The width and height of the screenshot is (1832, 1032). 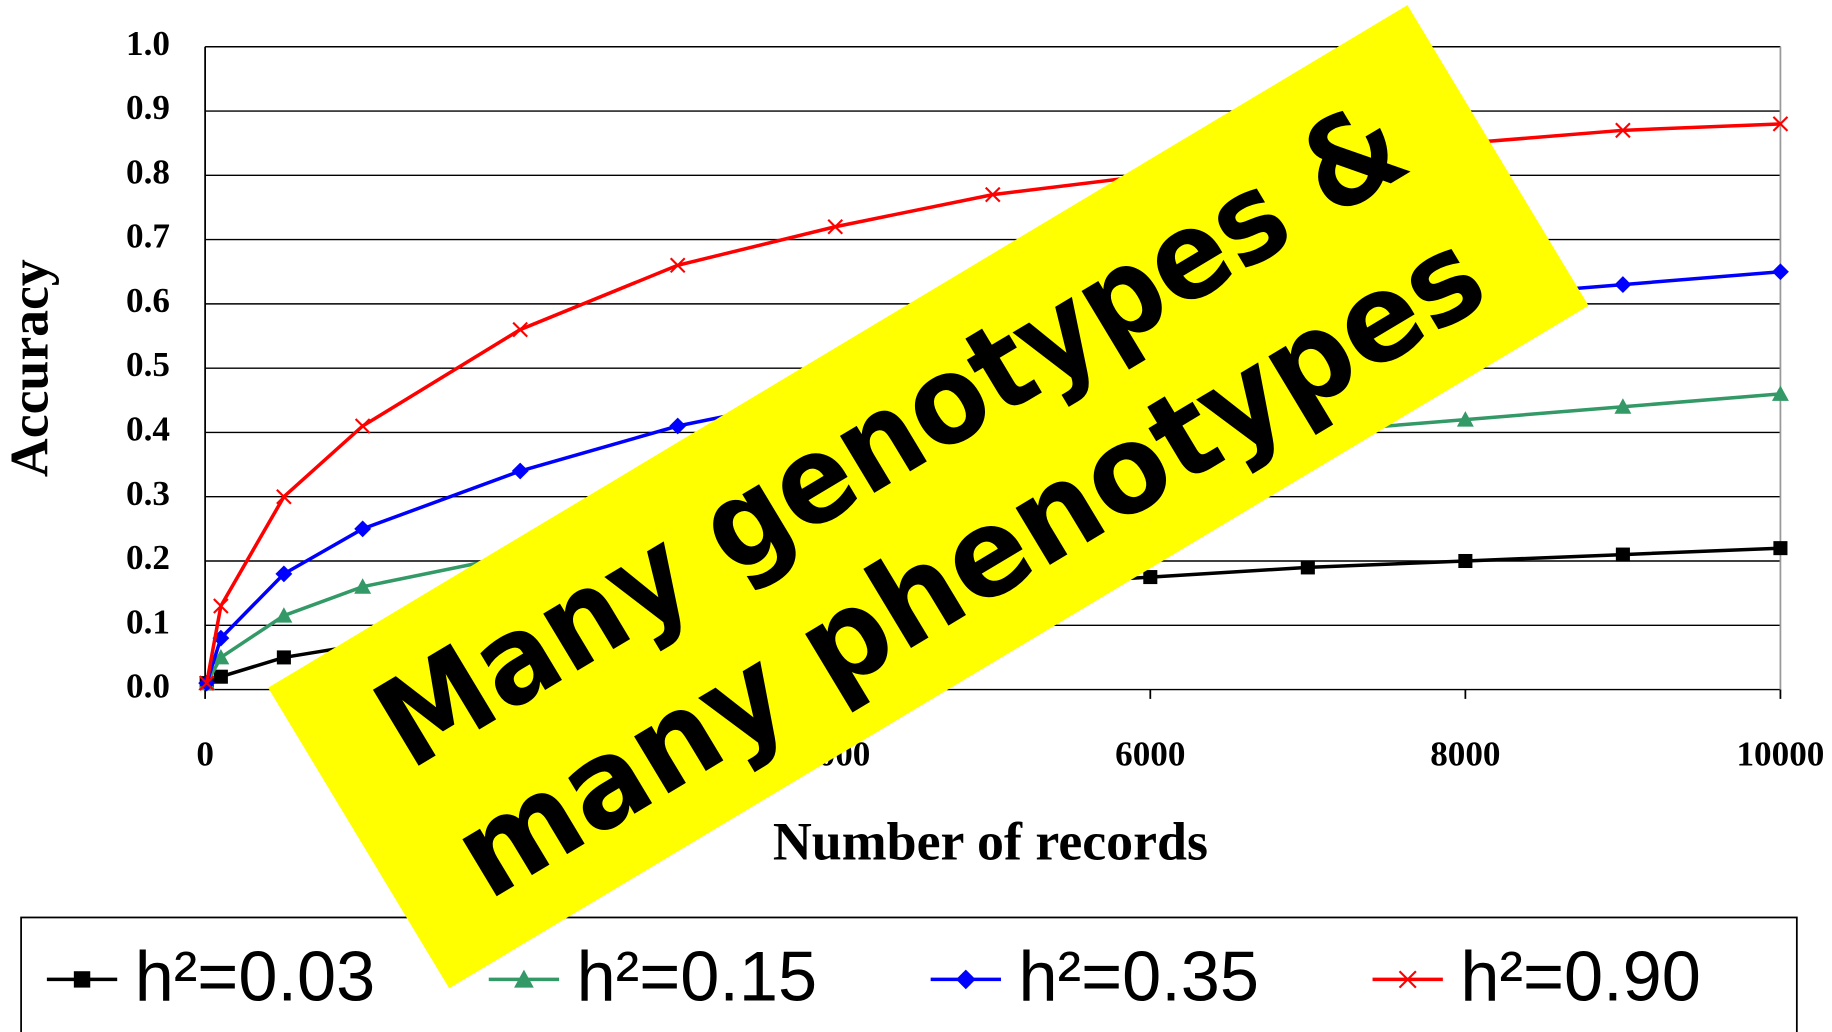 What do you see at coordinates (30, 368) in the screenshot?
I see `y-axis-title: Accuracy` at bounding box center [30, 368].